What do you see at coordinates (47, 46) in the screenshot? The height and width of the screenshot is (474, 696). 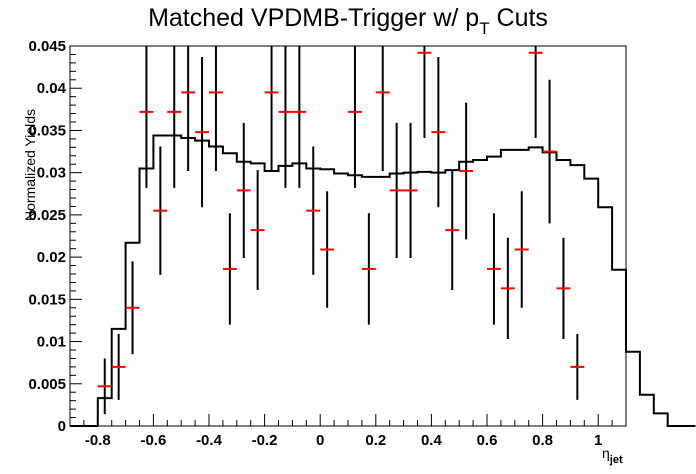 I see `y-tick-label: 0.045` at bounding box center [47, 46].